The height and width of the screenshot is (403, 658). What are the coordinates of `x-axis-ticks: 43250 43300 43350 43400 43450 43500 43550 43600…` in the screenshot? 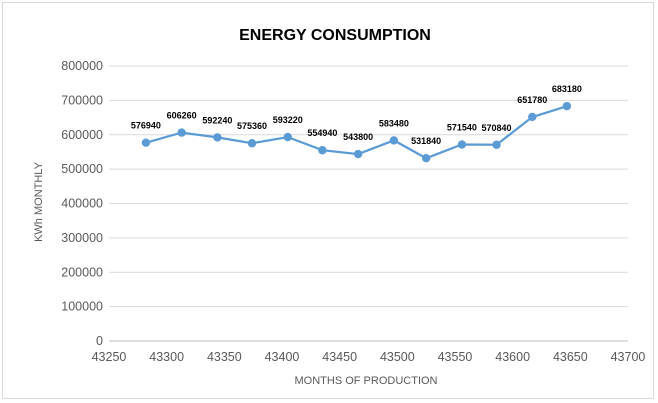 It's located at (369, 357).